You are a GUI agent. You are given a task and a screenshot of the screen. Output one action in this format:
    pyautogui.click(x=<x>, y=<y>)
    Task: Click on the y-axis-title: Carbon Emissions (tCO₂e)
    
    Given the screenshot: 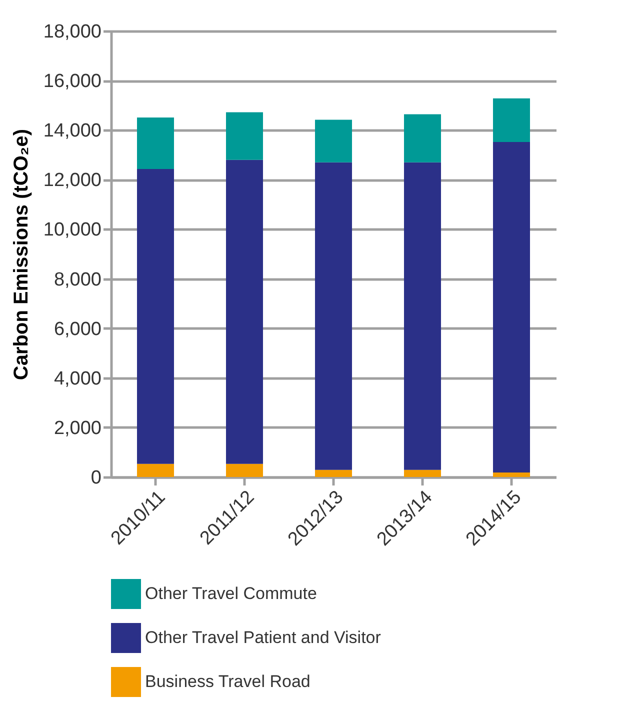 What is the action you would take?
    pyautogui.click(x=21, y=254)
    